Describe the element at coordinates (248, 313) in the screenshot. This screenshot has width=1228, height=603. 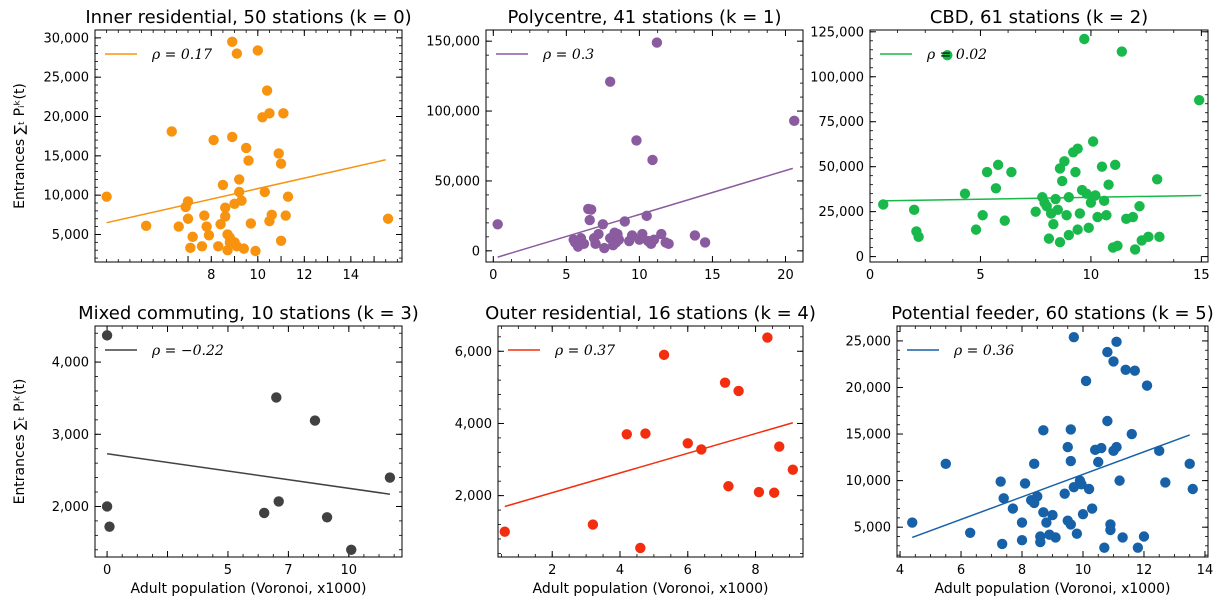
I see `panel-title: Mixed commuting, 10 stations (k = 3)` at that location.